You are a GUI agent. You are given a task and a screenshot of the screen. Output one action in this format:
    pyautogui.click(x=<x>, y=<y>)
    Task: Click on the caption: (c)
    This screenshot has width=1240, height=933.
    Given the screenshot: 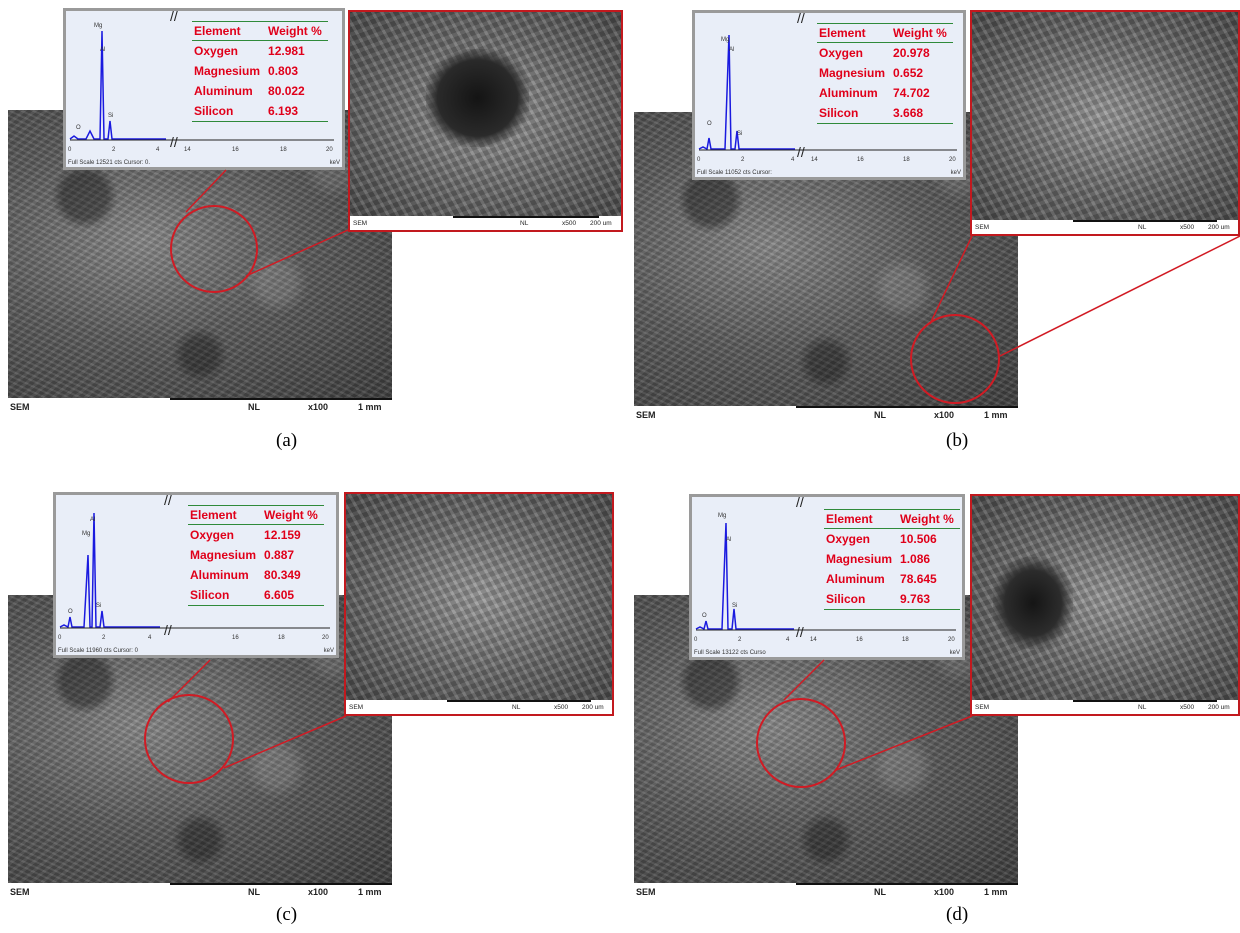 What is the action you would take?
    pyautogui.click(x=287, y=914)
    